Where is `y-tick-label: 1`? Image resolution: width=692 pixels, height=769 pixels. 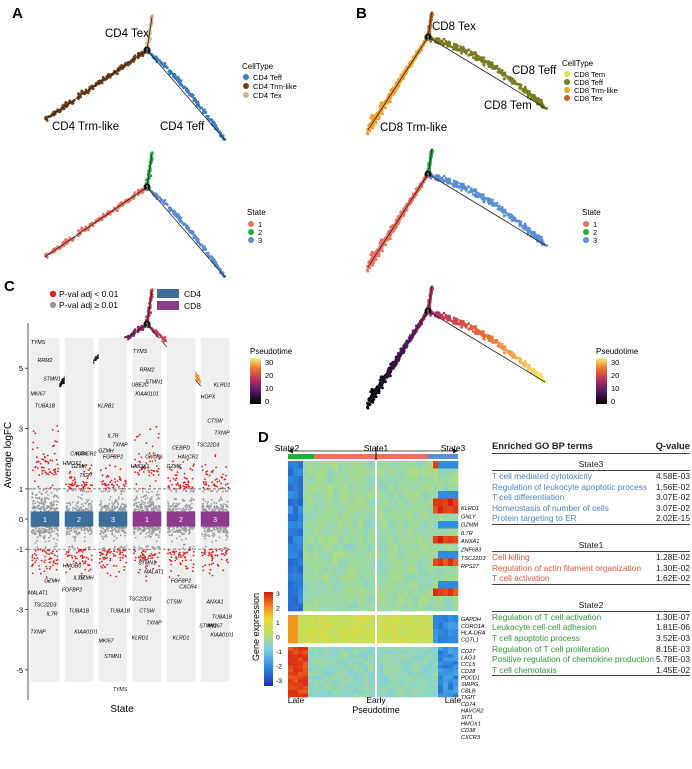 y-tick-label: 1 is located at coordinates (21, 489).